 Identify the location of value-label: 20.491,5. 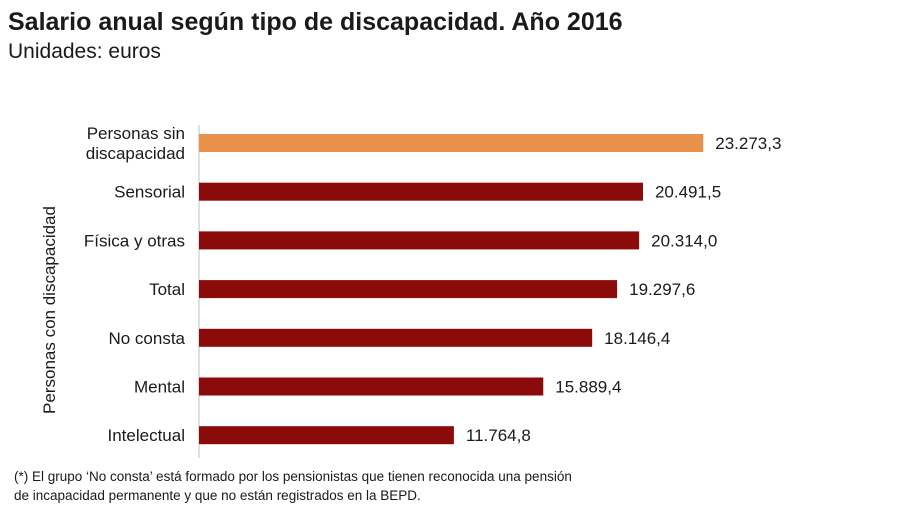
(688, 192).